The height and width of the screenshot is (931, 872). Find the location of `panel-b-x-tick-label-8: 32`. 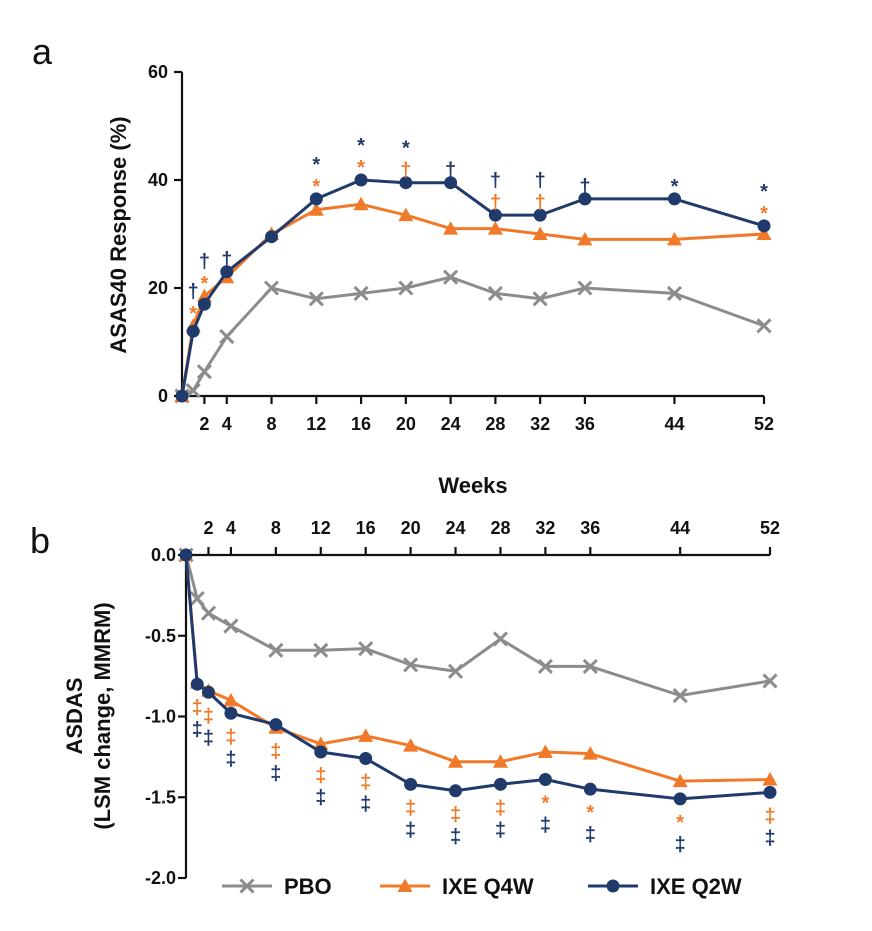

panel-b-x-tick-label-8: 32 is located at coordinates (545, 528).